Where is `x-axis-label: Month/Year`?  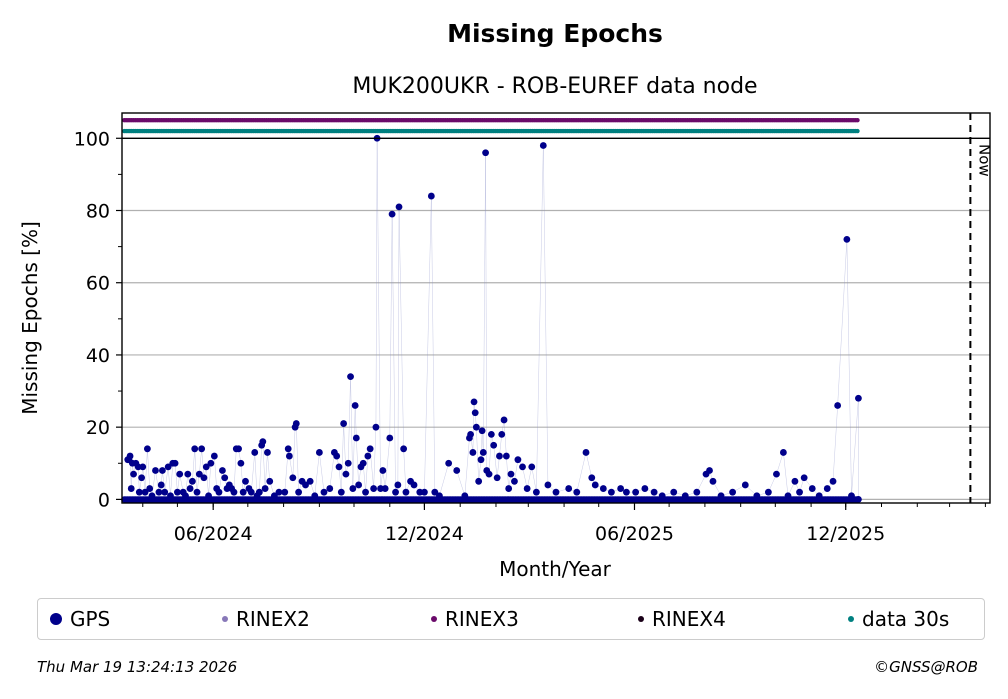
x-axis-label: Month/Year is located at coordinates (555, 569).